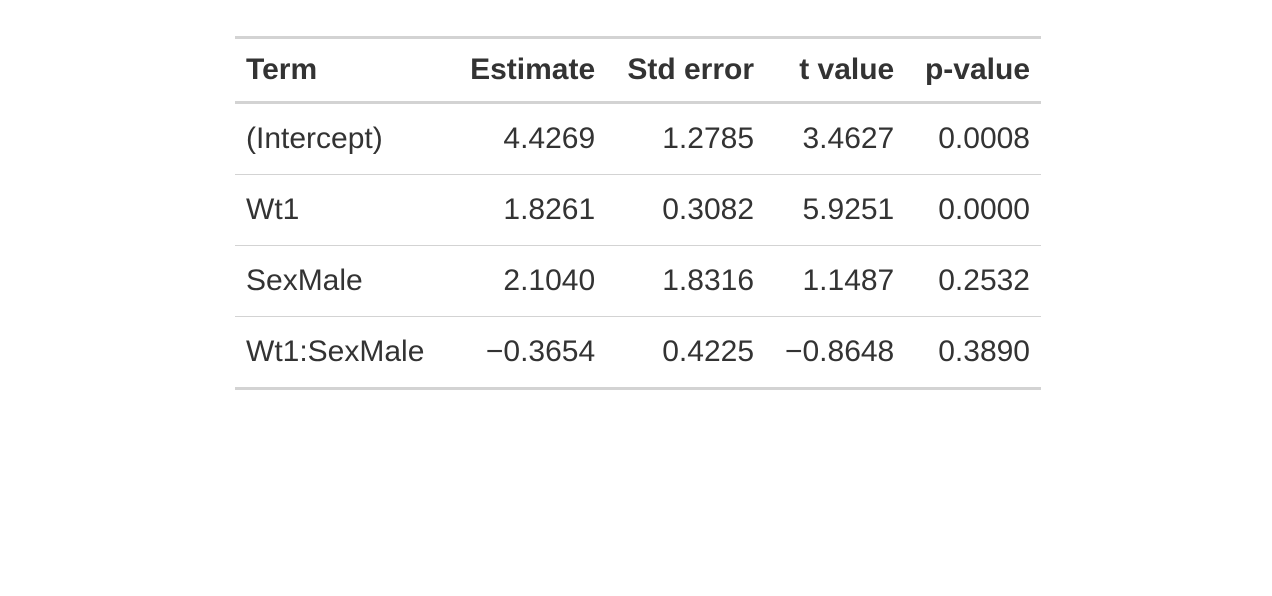 The width and height of the screenshot is (1272, 596). Describe the element at coordinates (835, 70) in the screenshot. I see `column-header-t-value: t value` at that location.